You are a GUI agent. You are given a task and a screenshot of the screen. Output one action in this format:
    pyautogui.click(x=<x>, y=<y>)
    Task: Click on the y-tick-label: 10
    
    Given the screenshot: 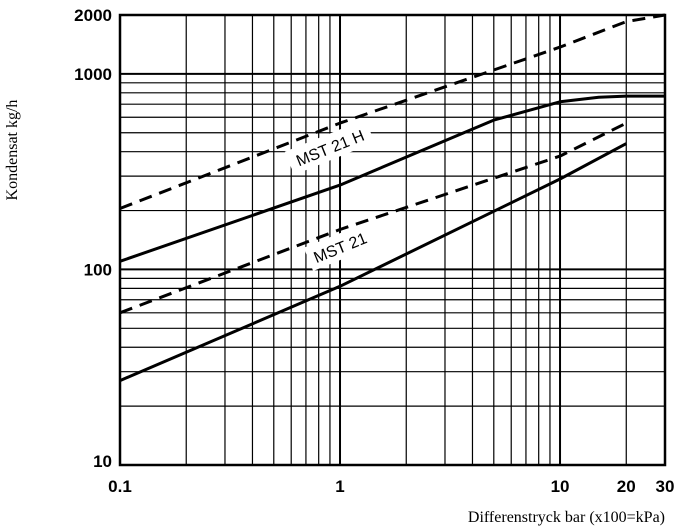 What is the action you would take?
    pyautogui.click(x=102, y=461)
    